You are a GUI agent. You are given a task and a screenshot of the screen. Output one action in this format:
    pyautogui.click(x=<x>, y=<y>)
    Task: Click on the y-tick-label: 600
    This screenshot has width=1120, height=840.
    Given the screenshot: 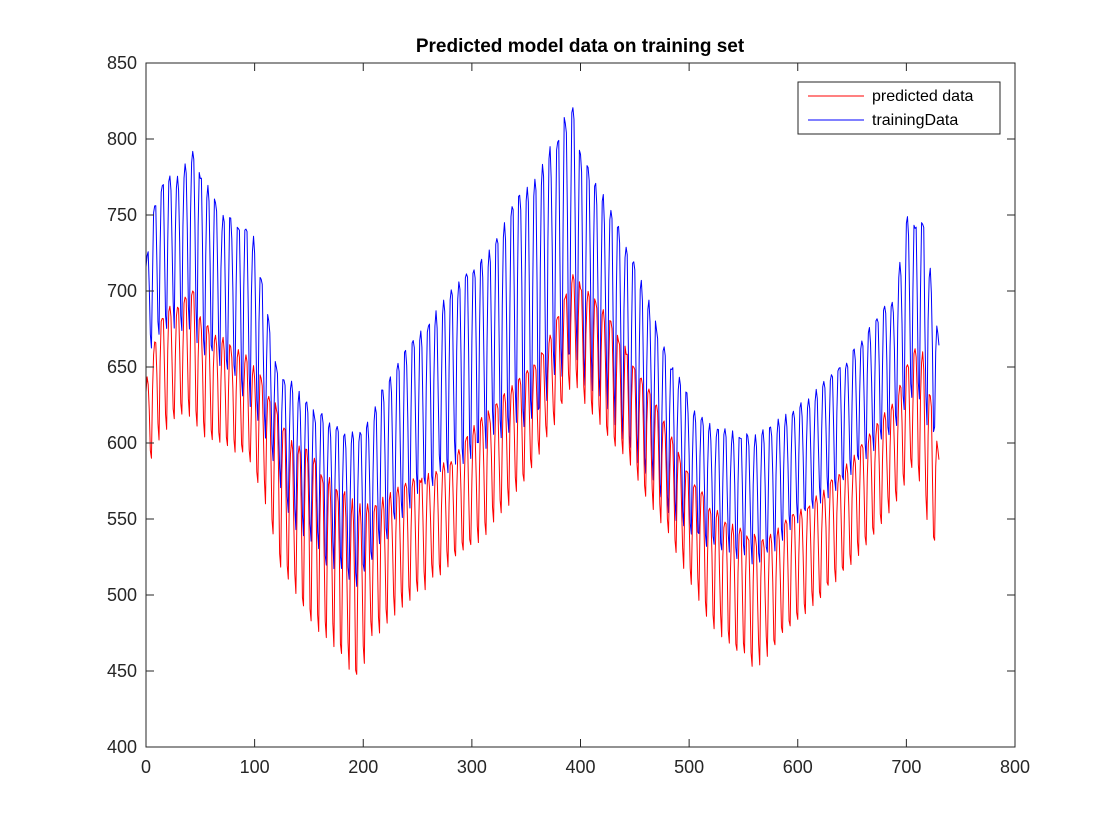 What is the action you would take?
    pyautogui.click(x=122, y=443)
    